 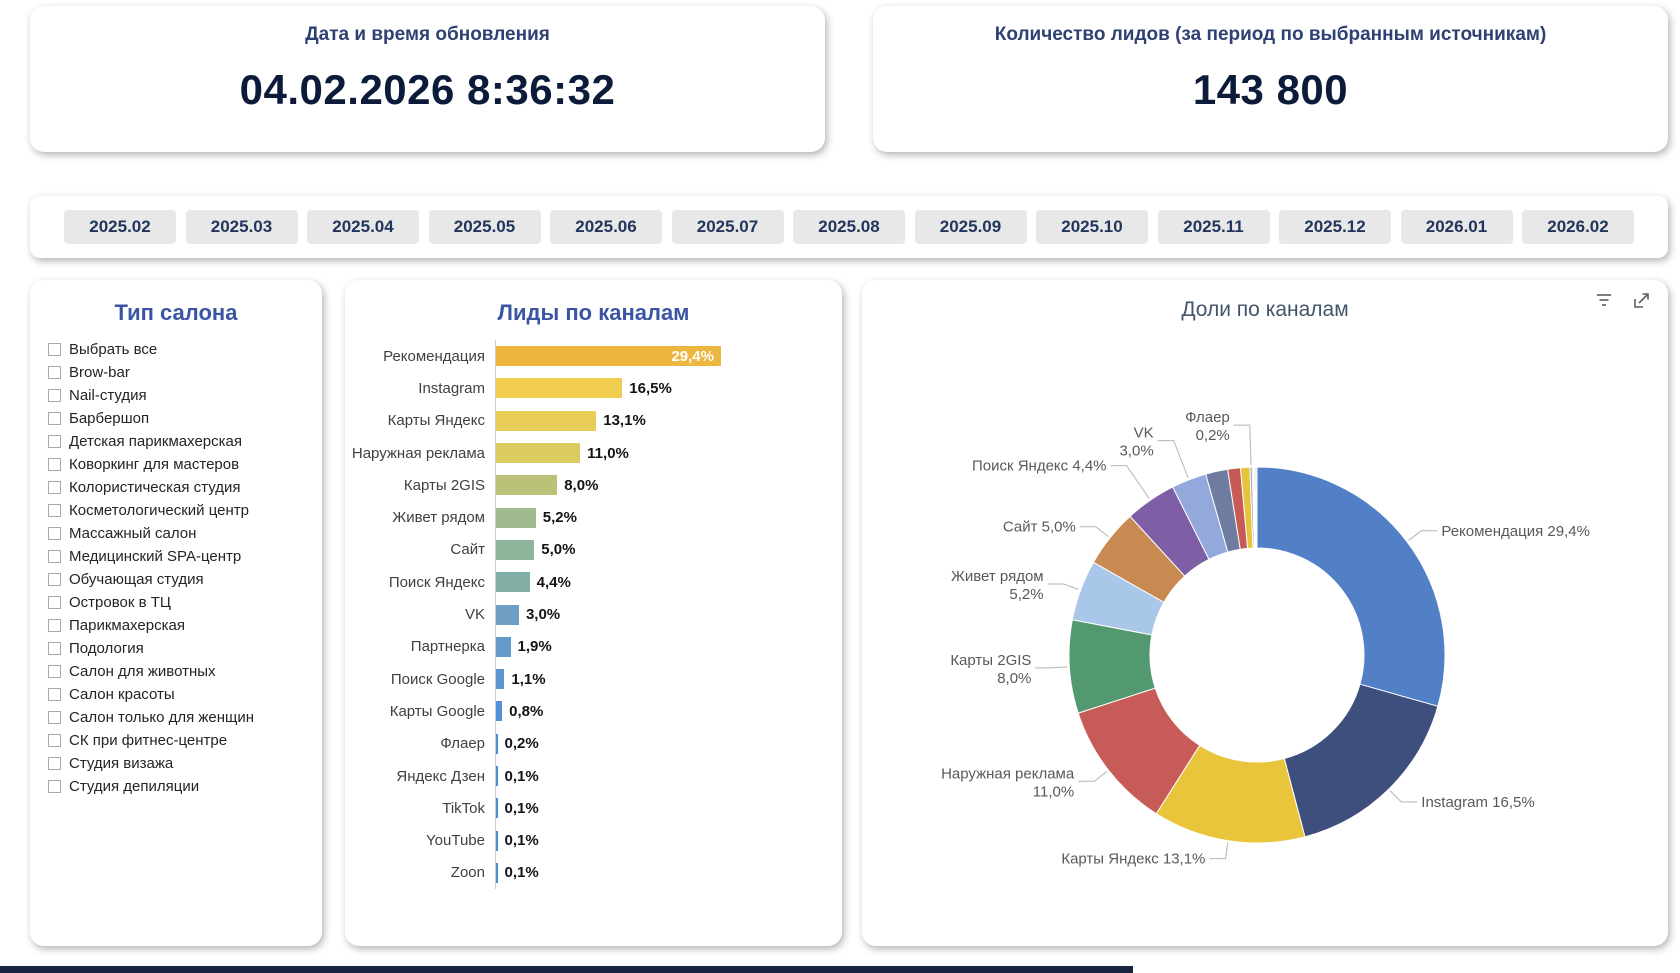 What do you see at coordinates (176, 556) in the screenshot?
I see `salon-type-option-медицинский-spa-центр: Медицинский SPA-центр` at bounding box center [176, 556].